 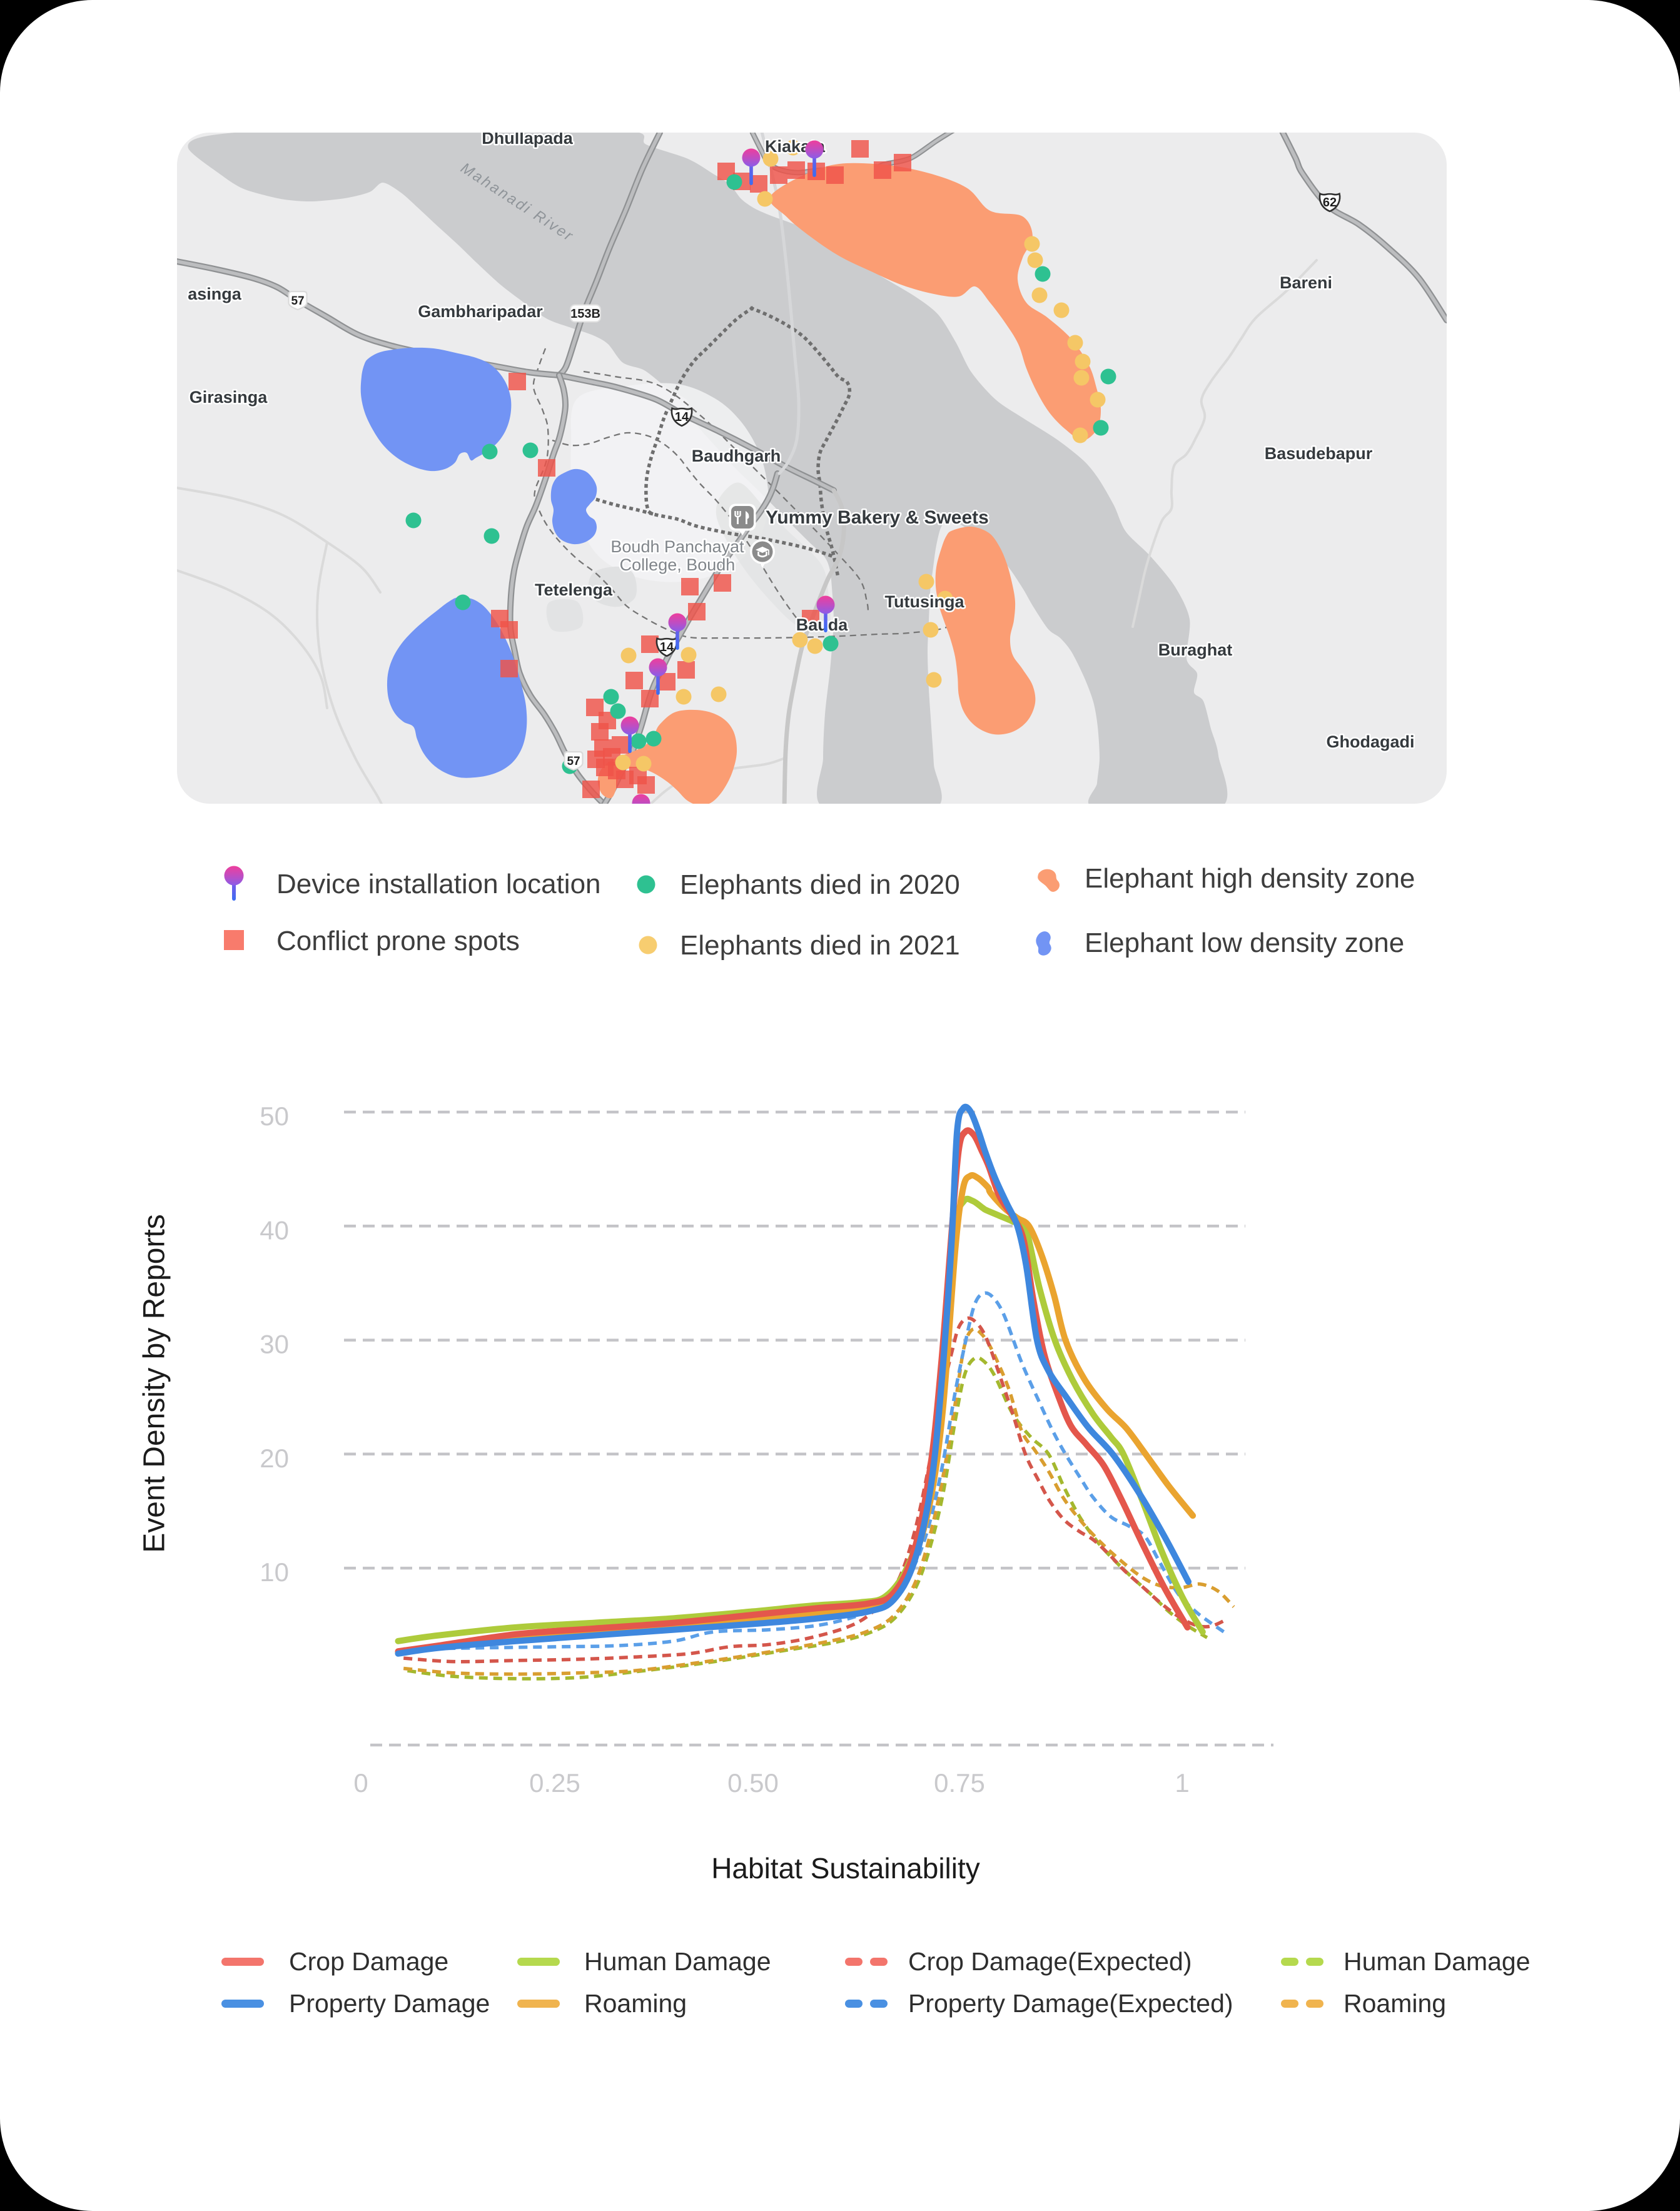 I want to click on svg-text: Buraghat, so click(x=1195, y=649).